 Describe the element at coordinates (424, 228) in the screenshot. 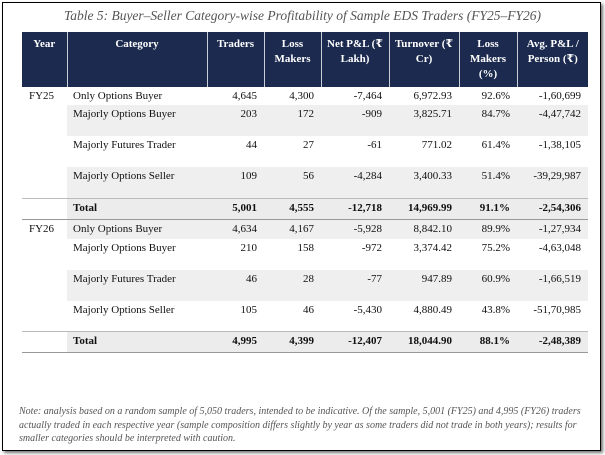

I see `cell-turnover: 8,842.10` at that location.